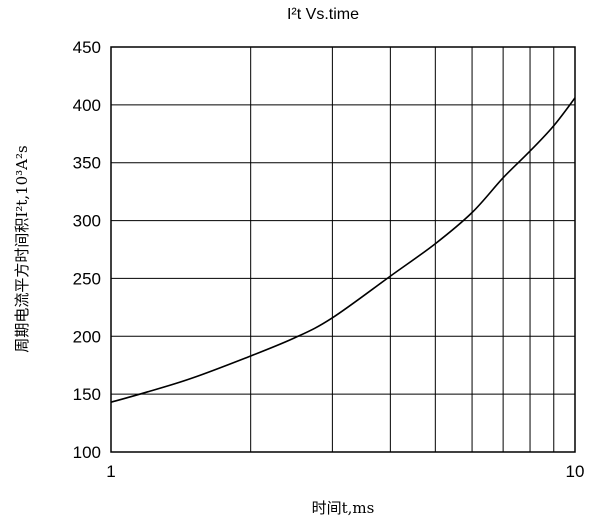 The width and height of the screenshot is (598, 525). What do you see at coordinates (87, 105) in the screenshot?
I see `y-tick-label: 400` at bounding box center [87, 105].